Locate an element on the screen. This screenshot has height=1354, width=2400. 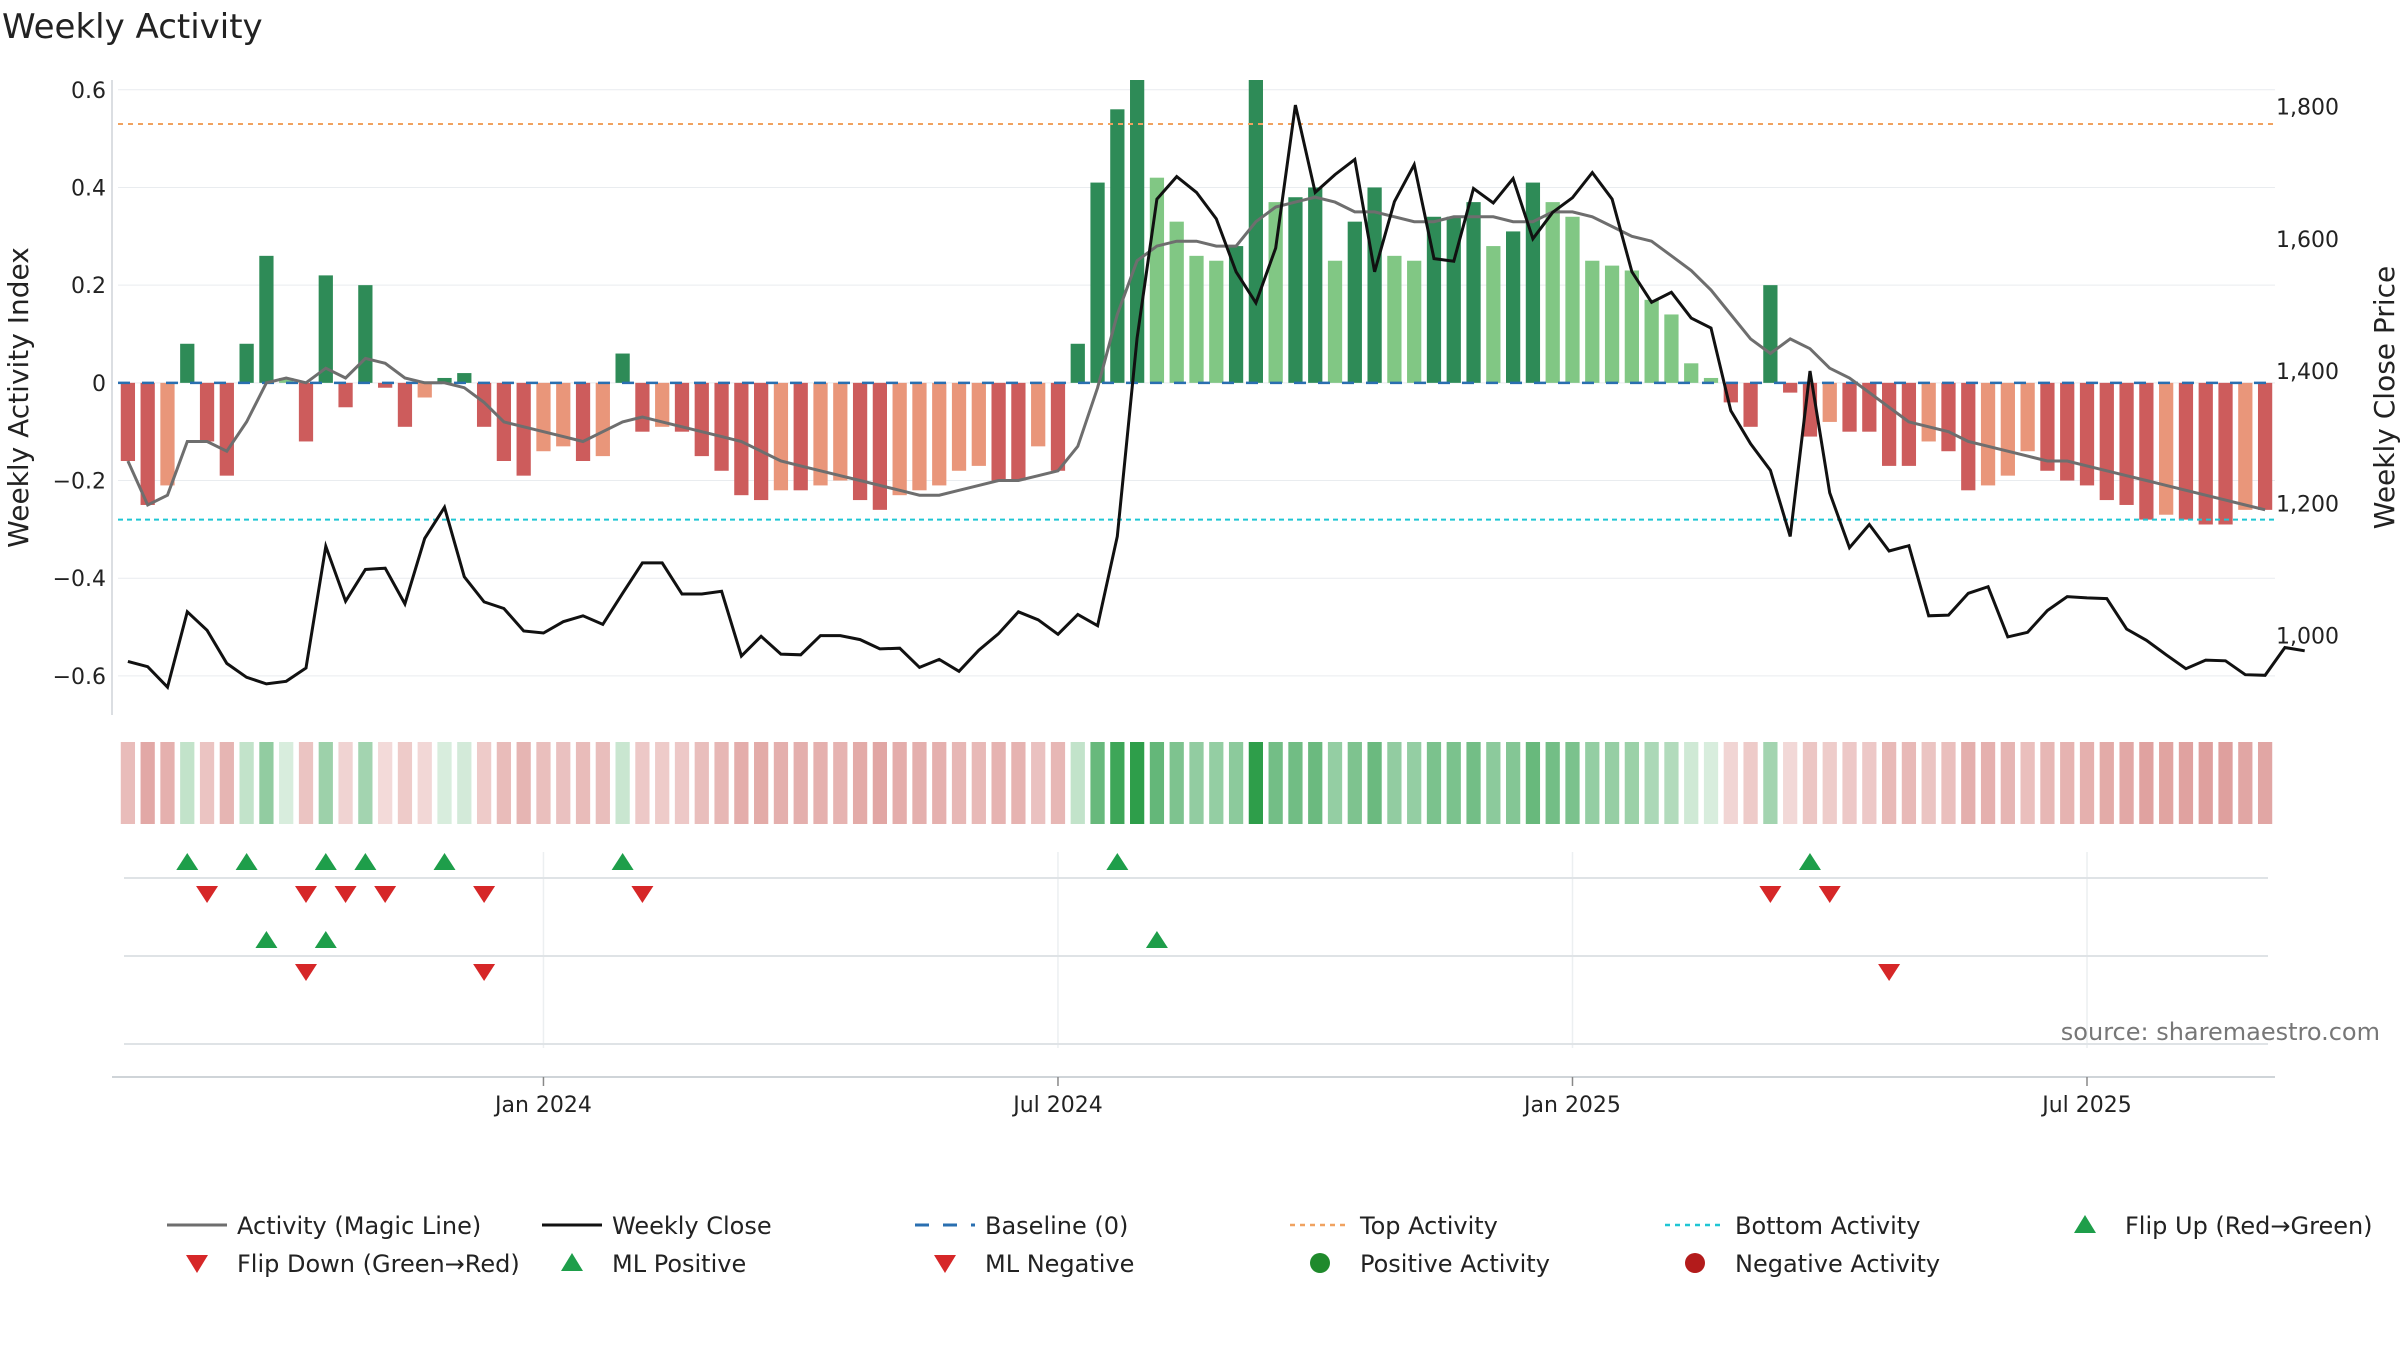
y2-tick-label: 1,200 is located at coordinates (2307, 504).